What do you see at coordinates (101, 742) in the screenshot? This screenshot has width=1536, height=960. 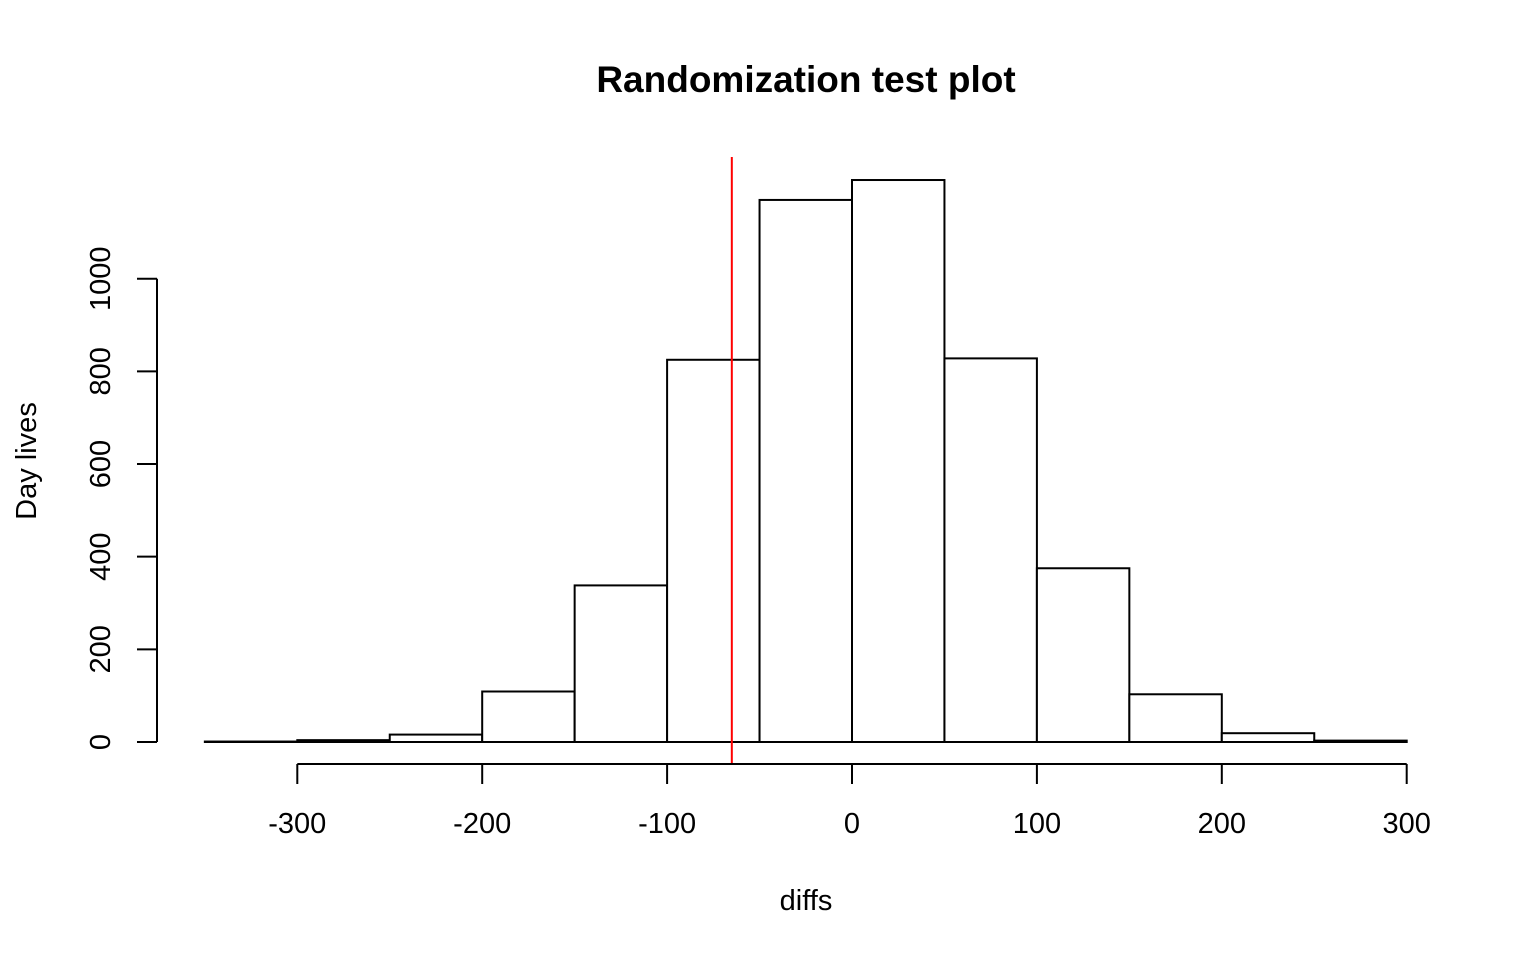 I see `y-tick-label: 0` at bounding box center [101, 742].